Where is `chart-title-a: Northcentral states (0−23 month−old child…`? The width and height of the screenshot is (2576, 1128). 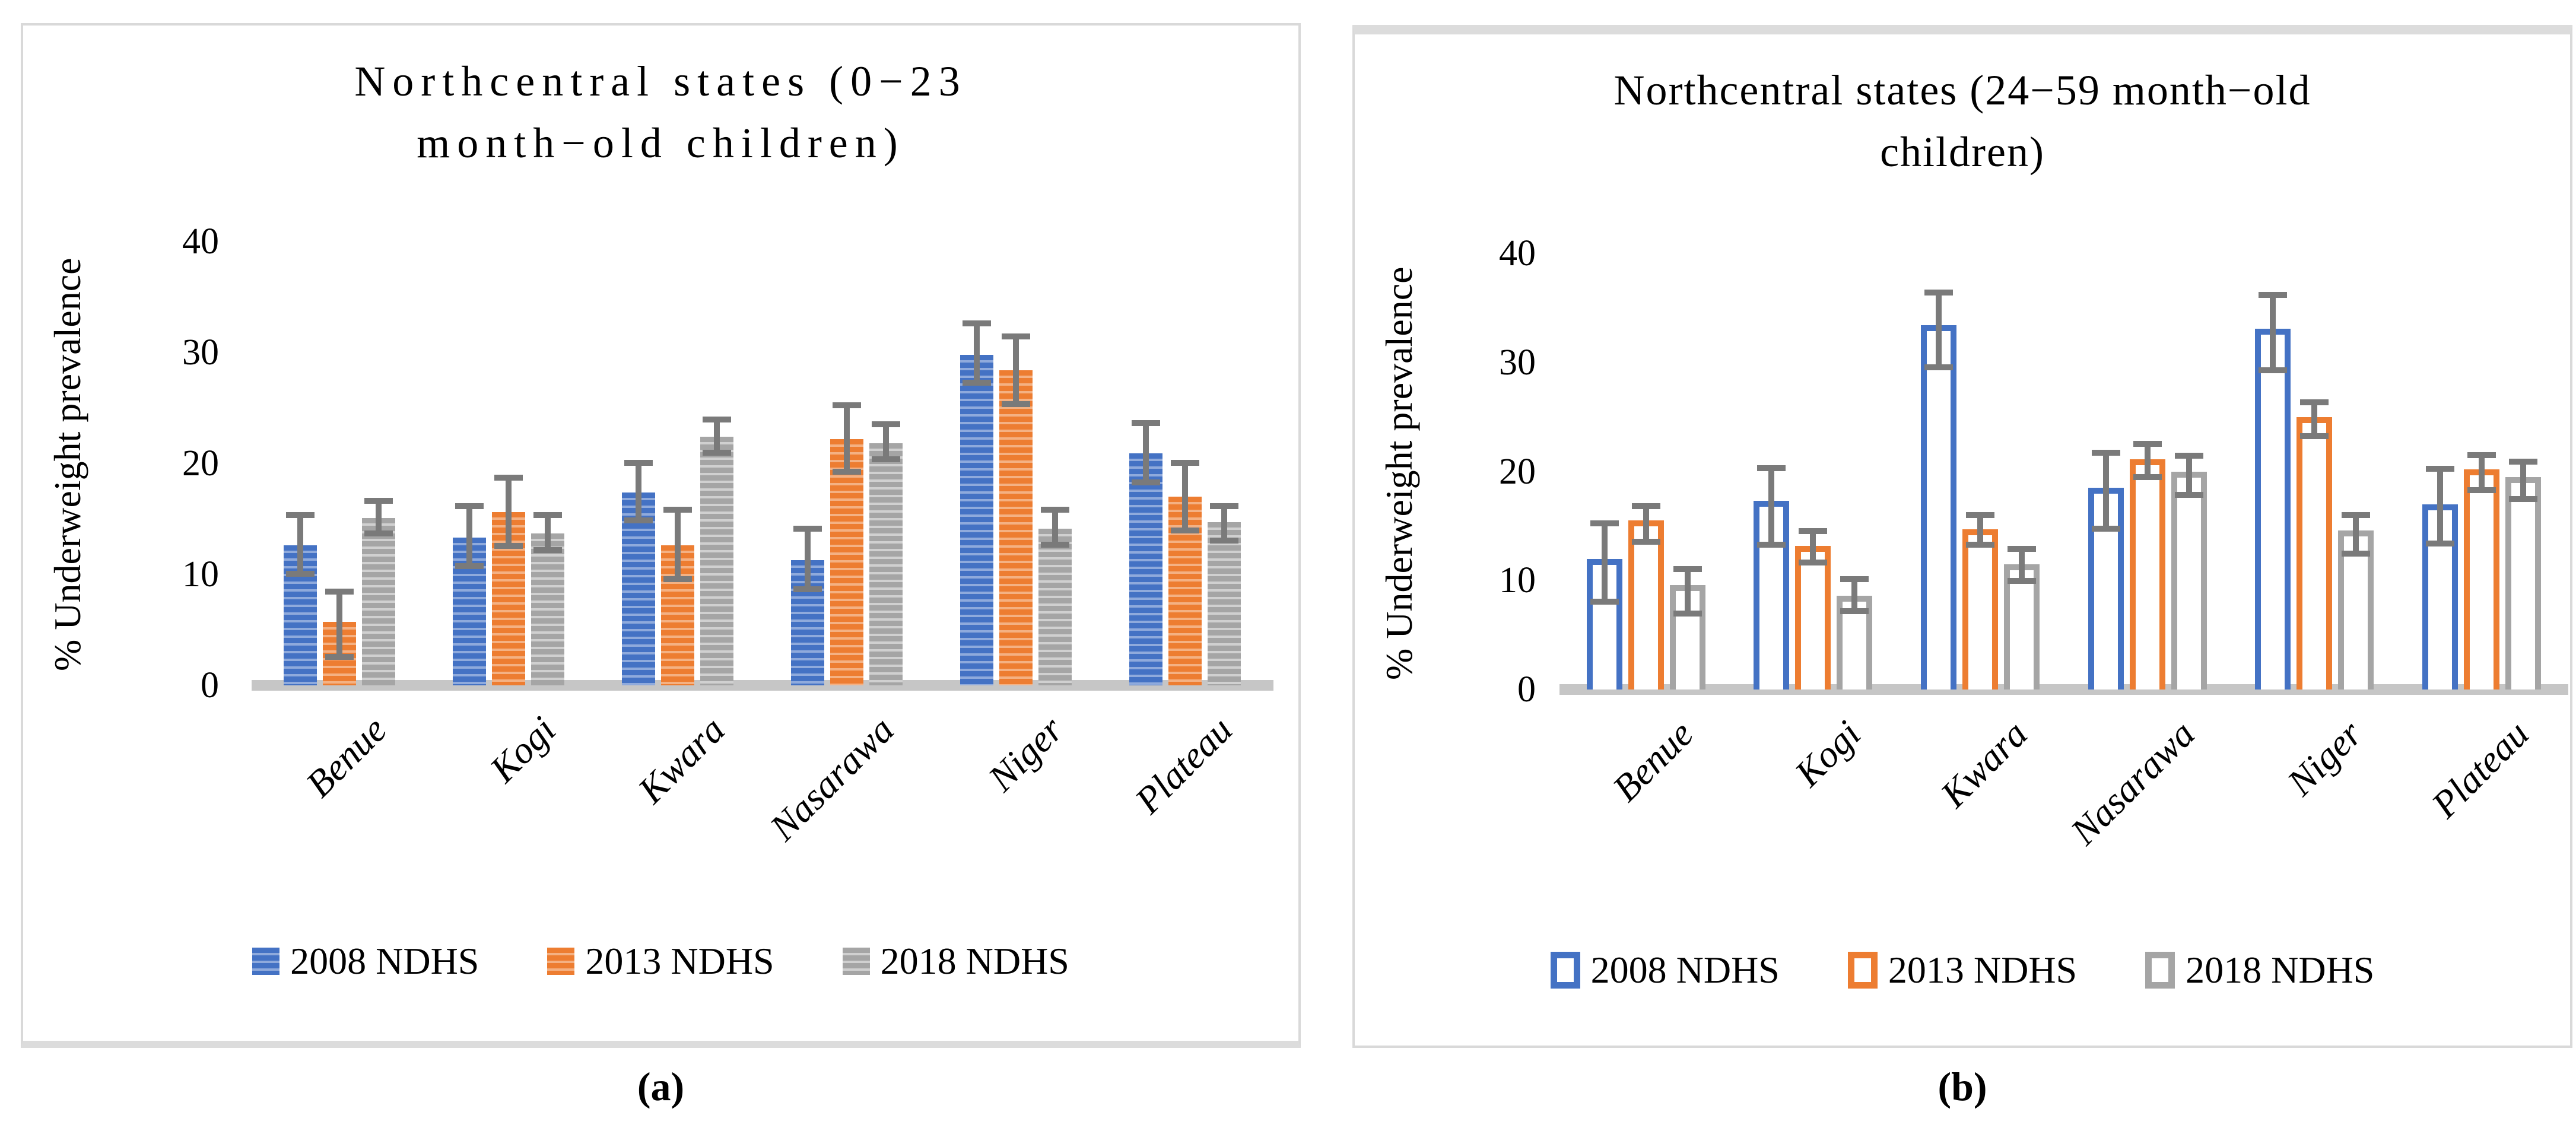 chart-title-a: Northcentral states (0−23 month−old child… is located at coordinates (660, 112).